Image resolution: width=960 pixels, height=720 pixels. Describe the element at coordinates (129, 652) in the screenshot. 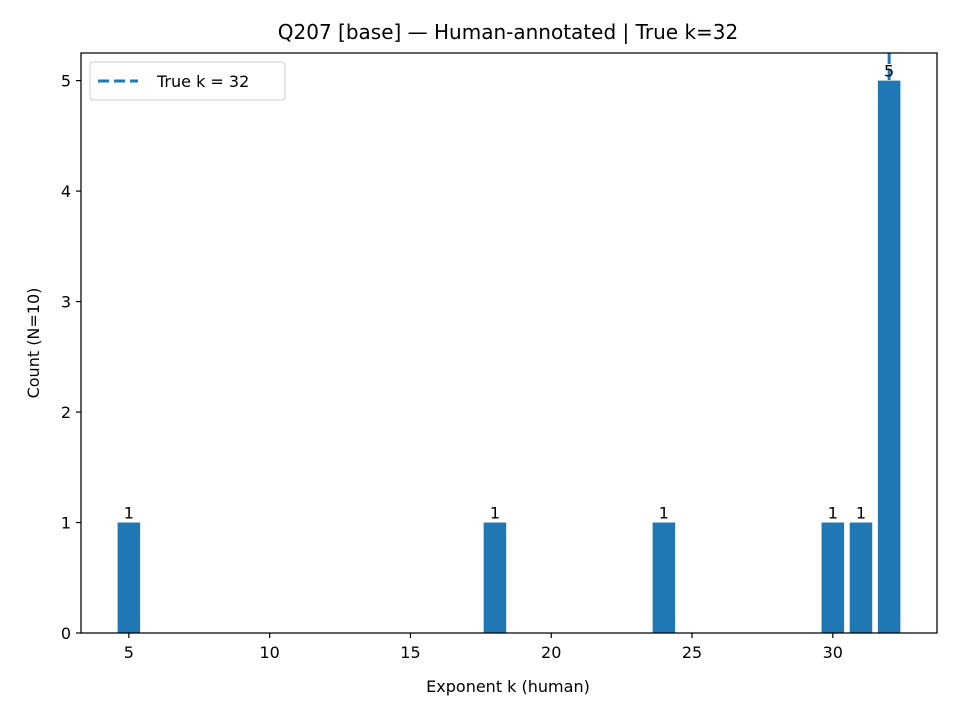

I see `x-tick-label-5: 5` at that location.